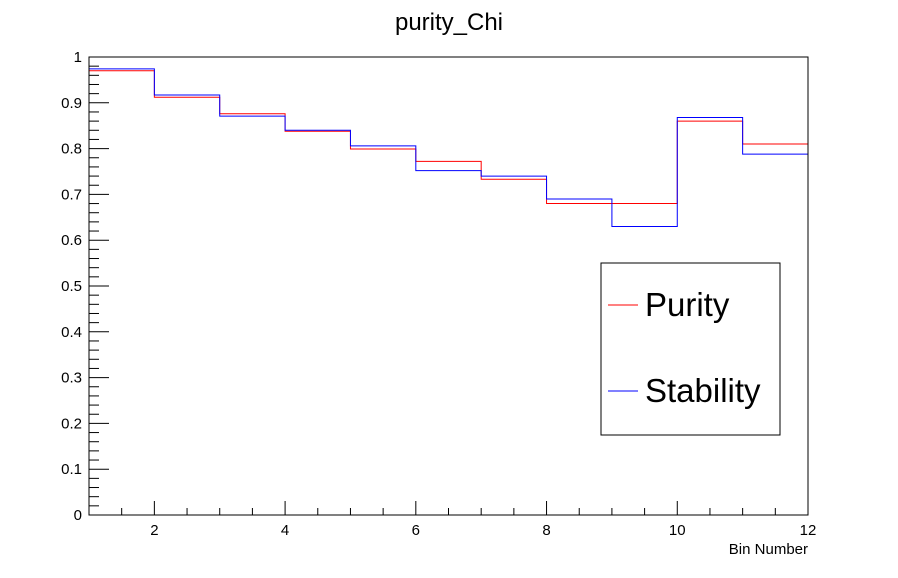 The height and width of the screenshot is (578, 898). I want to click on legend-label-stability: Stability, so click(703, 390).